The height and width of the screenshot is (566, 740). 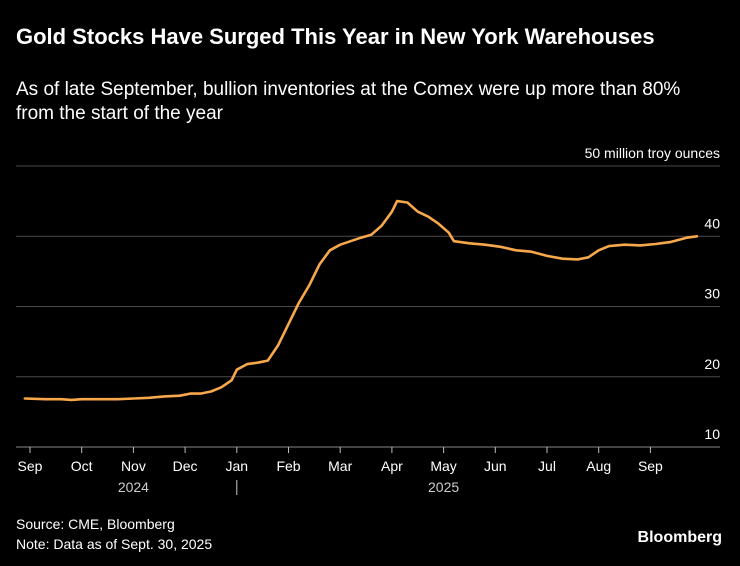 I want to click on y-tick-label: 40, so click(x=712, y=223).